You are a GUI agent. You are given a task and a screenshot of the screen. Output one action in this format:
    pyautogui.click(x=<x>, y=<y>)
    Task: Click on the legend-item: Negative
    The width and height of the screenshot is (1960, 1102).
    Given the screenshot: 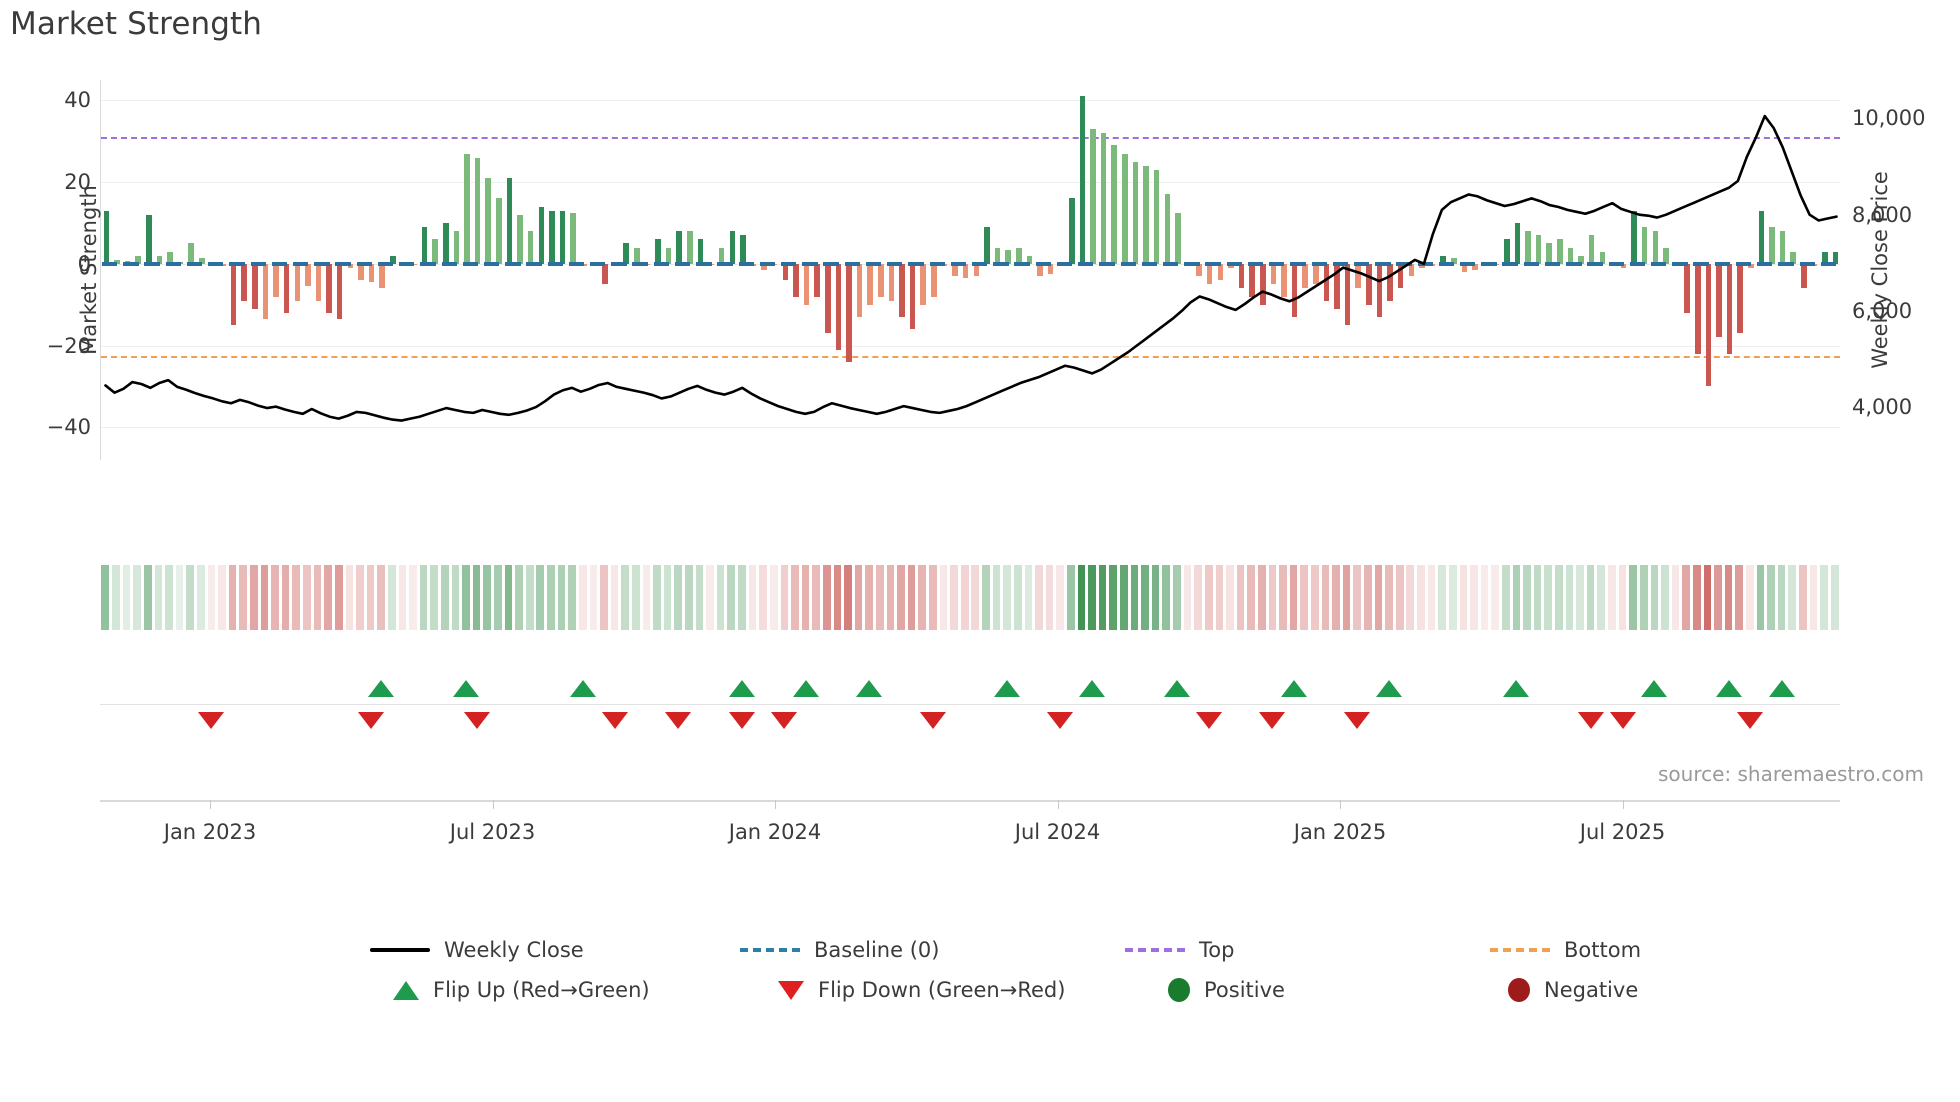 What is the action you would take?
    pyautogui.click(x=1564, y=990)
    